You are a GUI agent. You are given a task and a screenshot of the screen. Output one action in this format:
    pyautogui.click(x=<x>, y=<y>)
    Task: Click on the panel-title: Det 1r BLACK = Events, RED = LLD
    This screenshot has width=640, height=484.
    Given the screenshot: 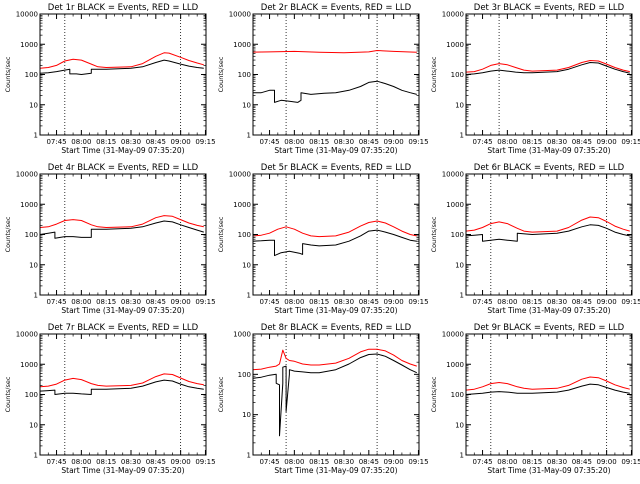 What is the action you would take?
    pyautogui.click(x=123, y=8)
    